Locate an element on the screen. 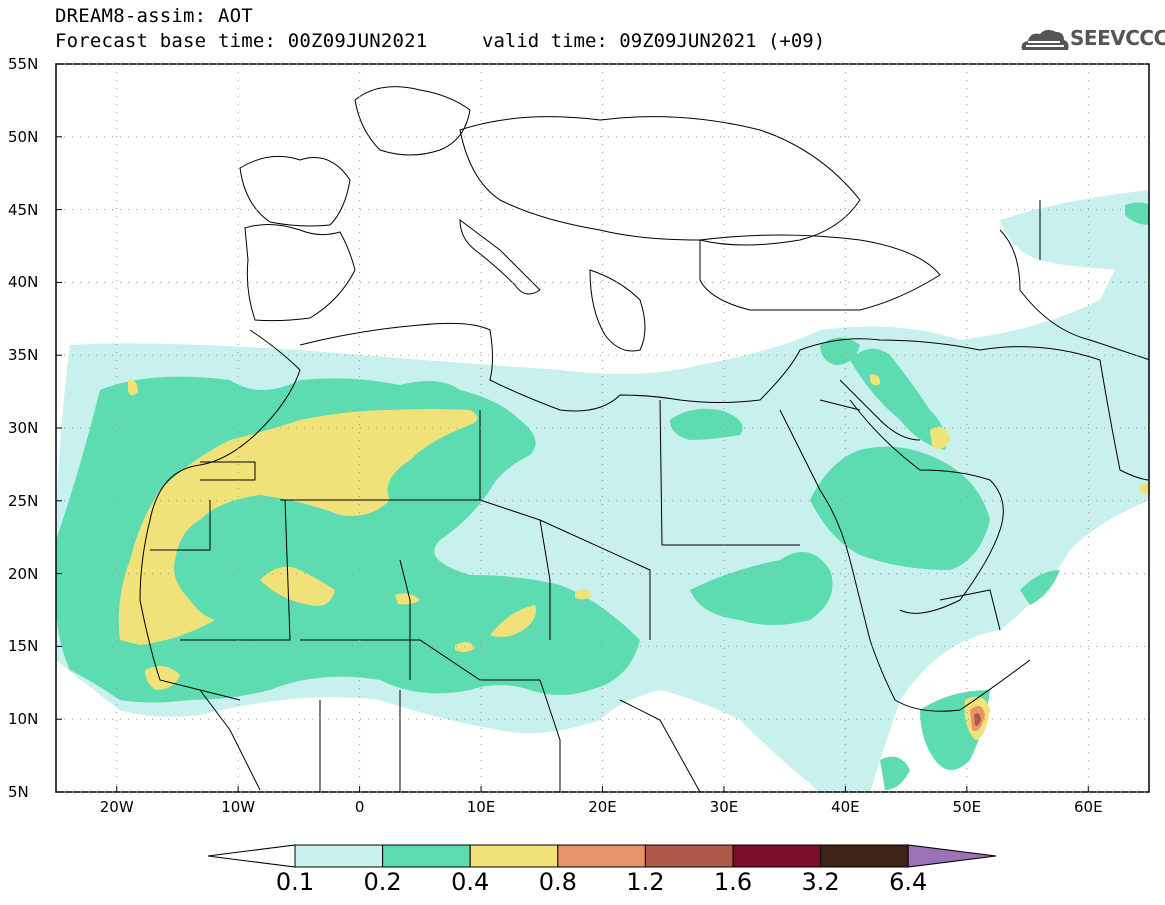 This screenshot has height=905, width=1165. colorbar-over-arrow is located at coordinates (952, 856).